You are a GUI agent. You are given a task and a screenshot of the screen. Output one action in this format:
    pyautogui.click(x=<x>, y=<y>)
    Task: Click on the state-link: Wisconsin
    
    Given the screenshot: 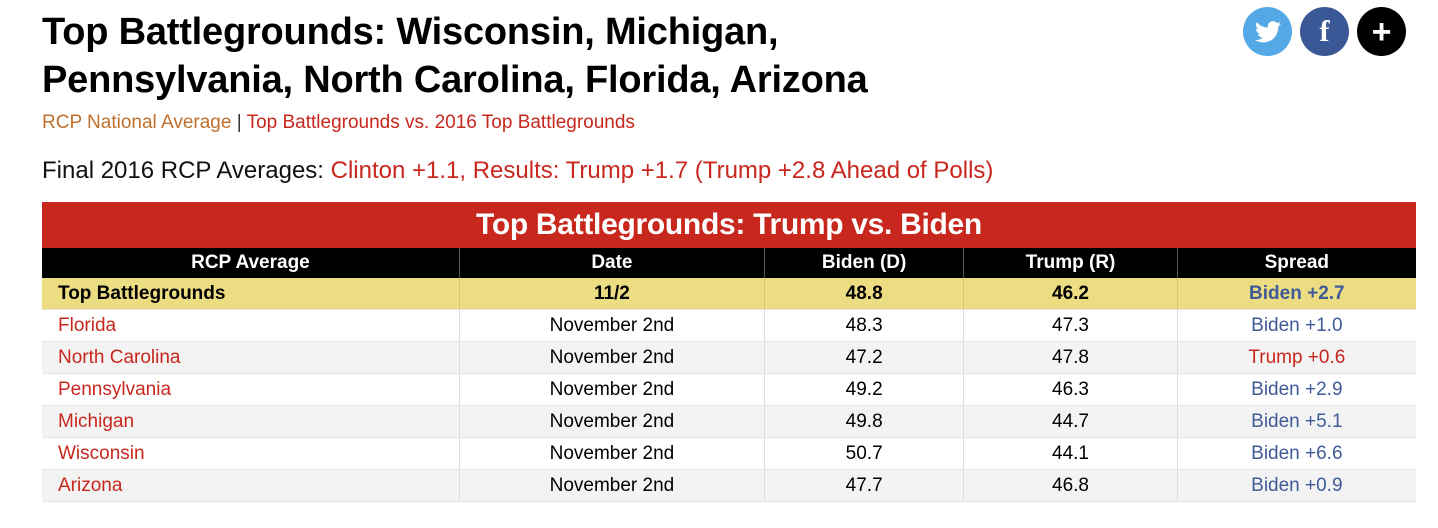 What is the action you would take?
    pyautogui.click(x=101, y=453)
    